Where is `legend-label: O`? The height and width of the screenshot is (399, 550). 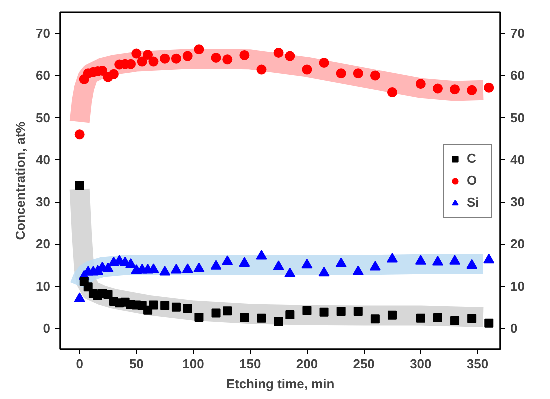 legend-label: O is located at coordinates (472, 180).